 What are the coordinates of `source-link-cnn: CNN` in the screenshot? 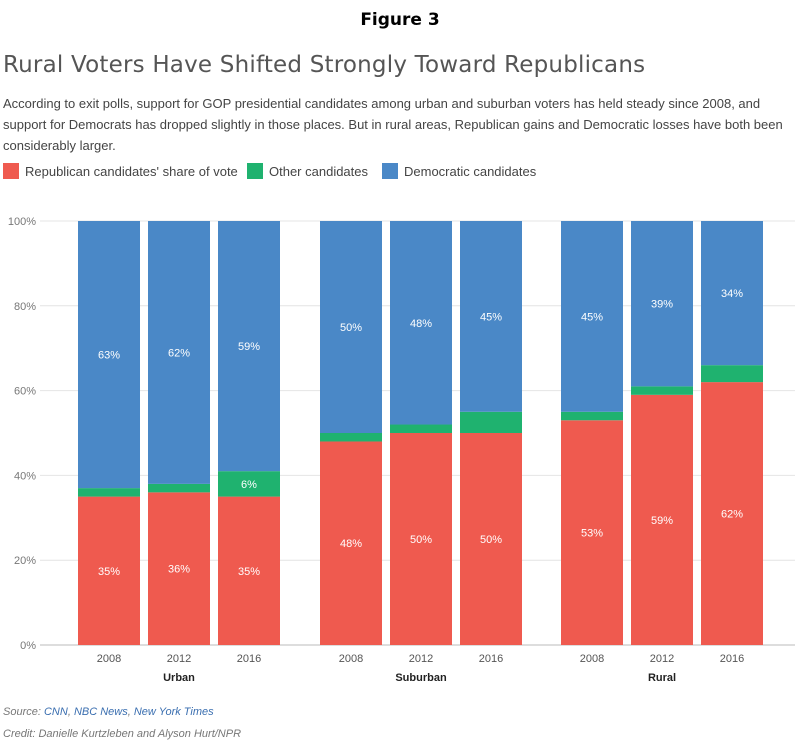 It's located at (55, 712).